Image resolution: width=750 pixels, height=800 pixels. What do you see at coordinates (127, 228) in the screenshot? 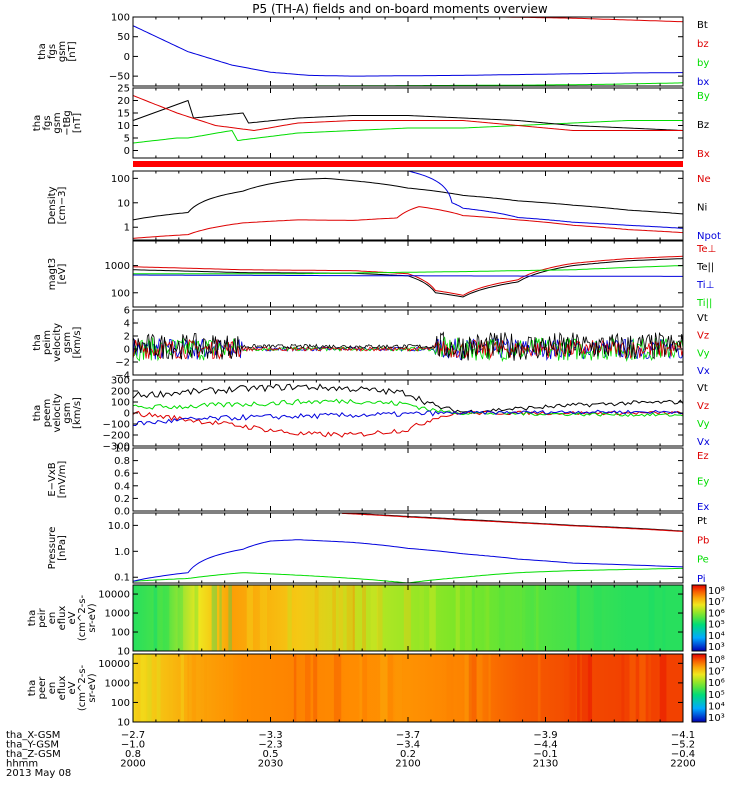
I see `y-tick-label: 1` at bounding box center [127, 228].